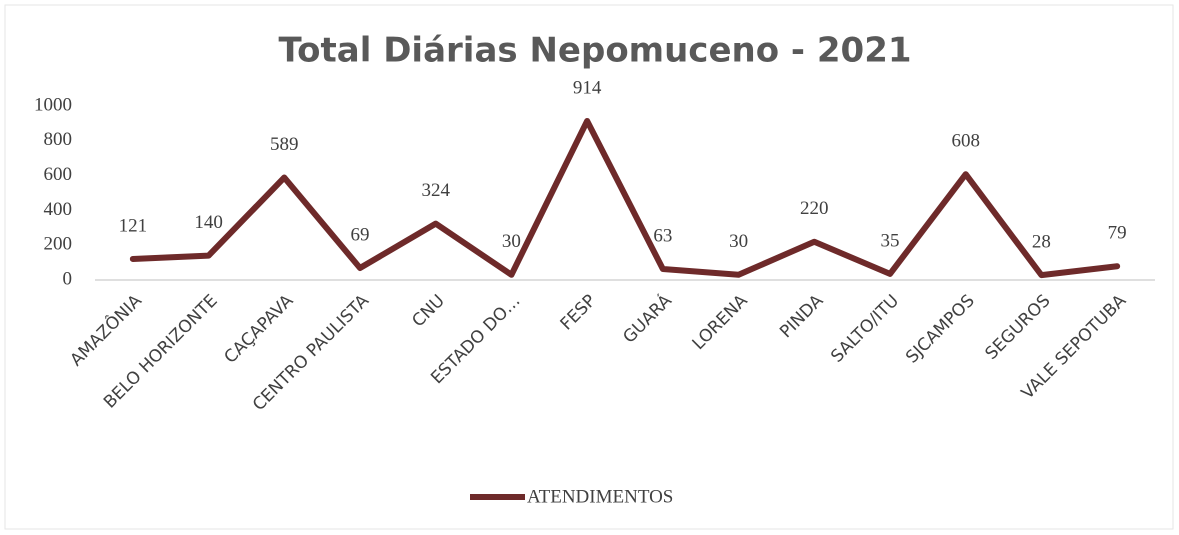  I want to click on data-label: 121, so click(133, 225).